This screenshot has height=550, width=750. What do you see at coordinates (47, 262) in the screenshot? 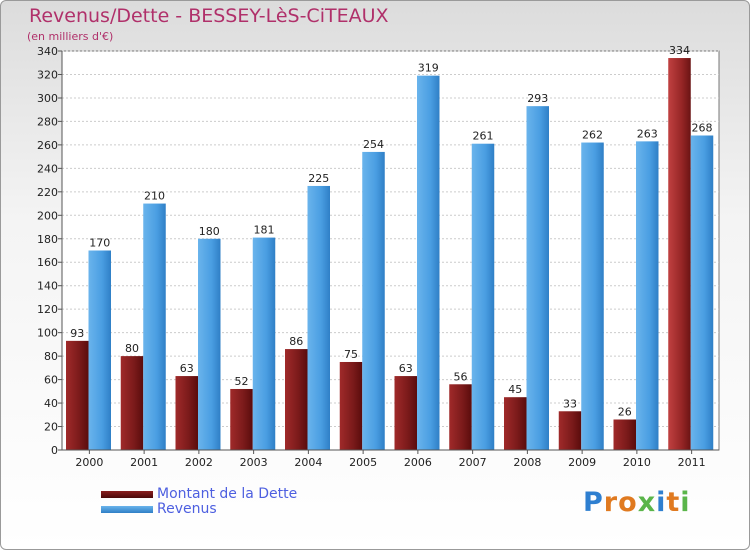
I see `y-tick-label: 160` at bounding box center [47, 262].